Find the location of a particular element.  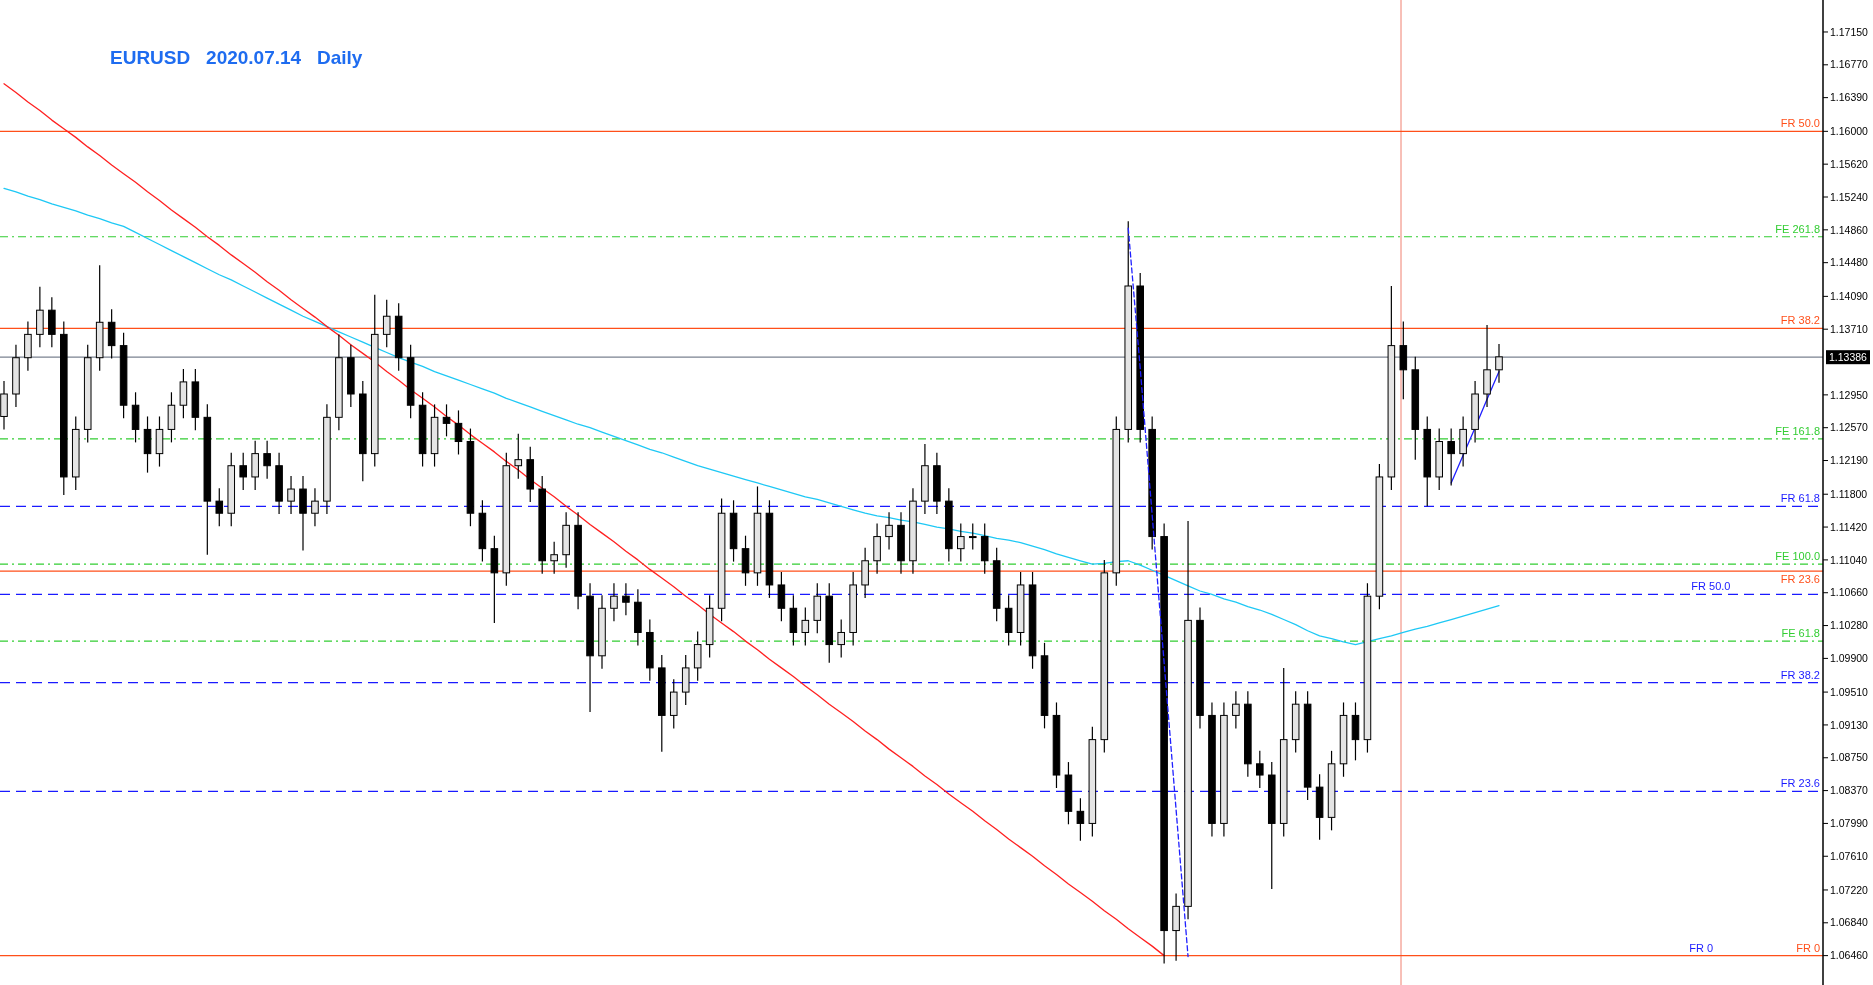

y-tick-label: 1.07990 is located at coordinates (1849, 823).